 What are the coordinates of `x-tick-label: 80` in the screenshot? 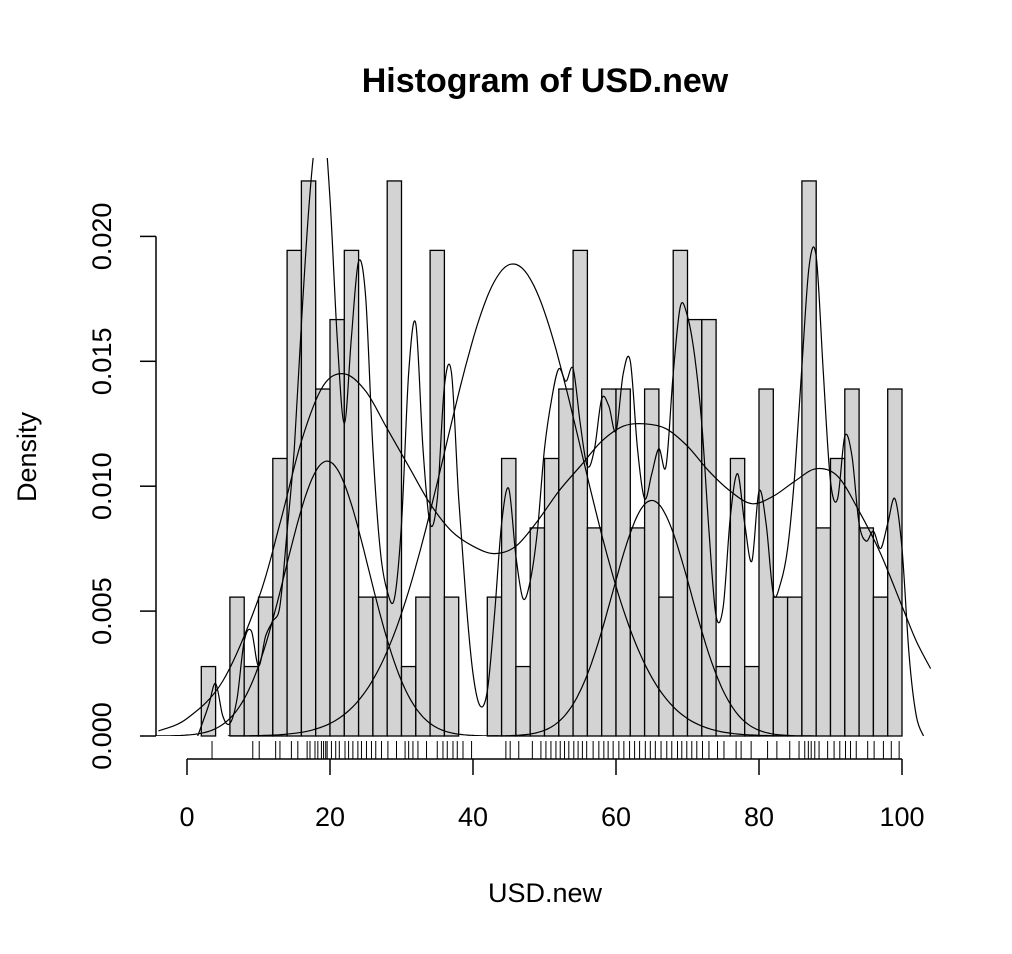 It's located at (759, 817).